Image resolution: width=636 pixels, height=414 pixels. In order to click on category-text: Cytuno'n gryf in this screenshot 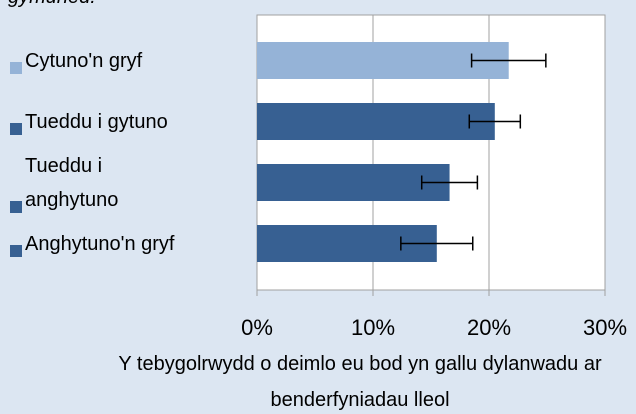, I will do `click(84, 60)`.